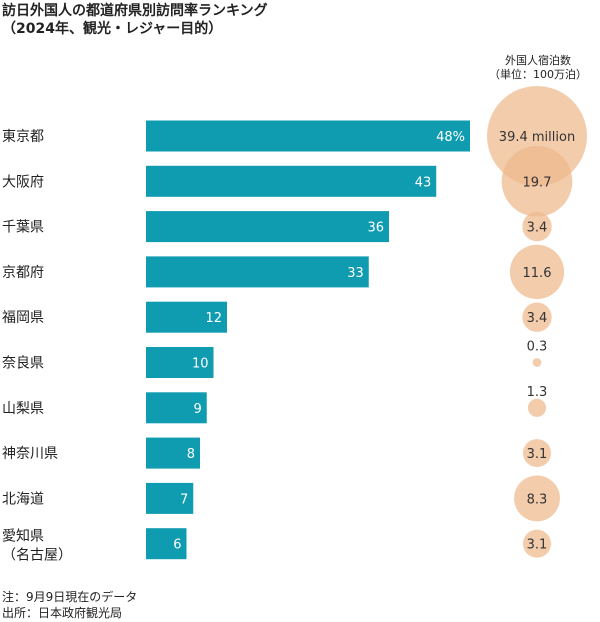 This screenshot has width=600, height=622. I want to click on chart-title: 訪日外国人の都道府県別訪問率ランキング, so click(135, 11).